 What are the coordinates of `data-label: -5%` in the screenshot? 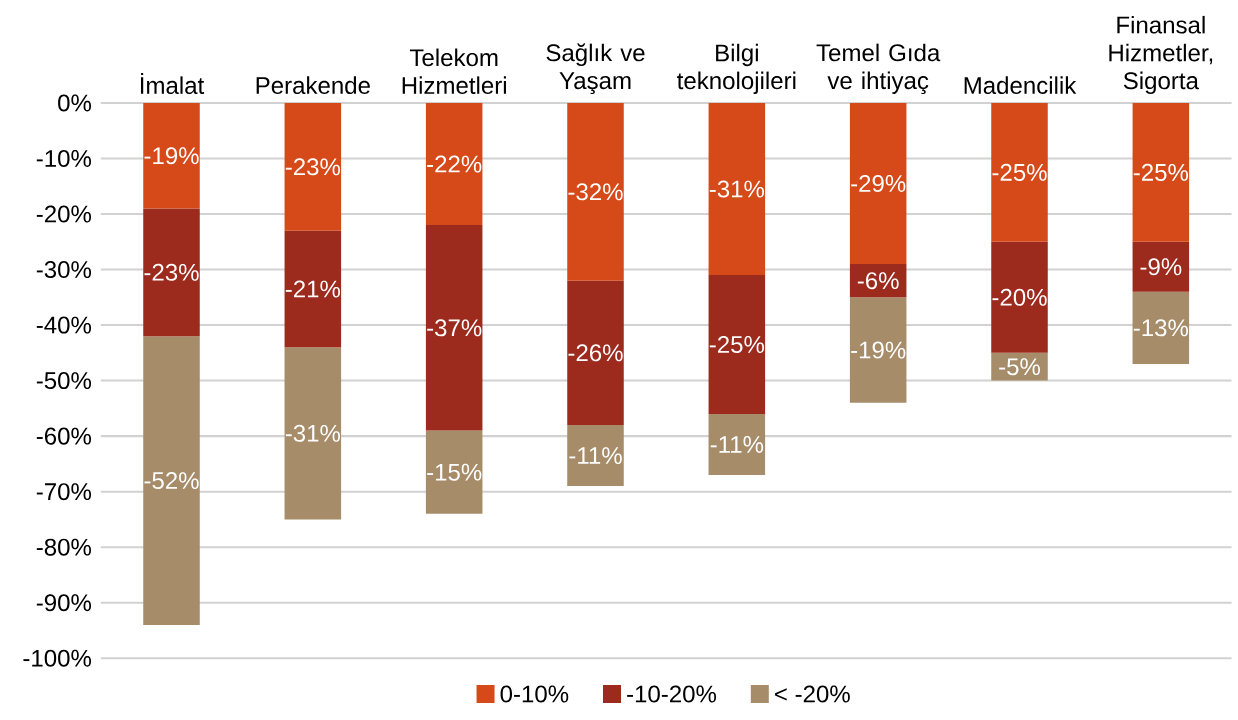 It's located at (1020, 367).